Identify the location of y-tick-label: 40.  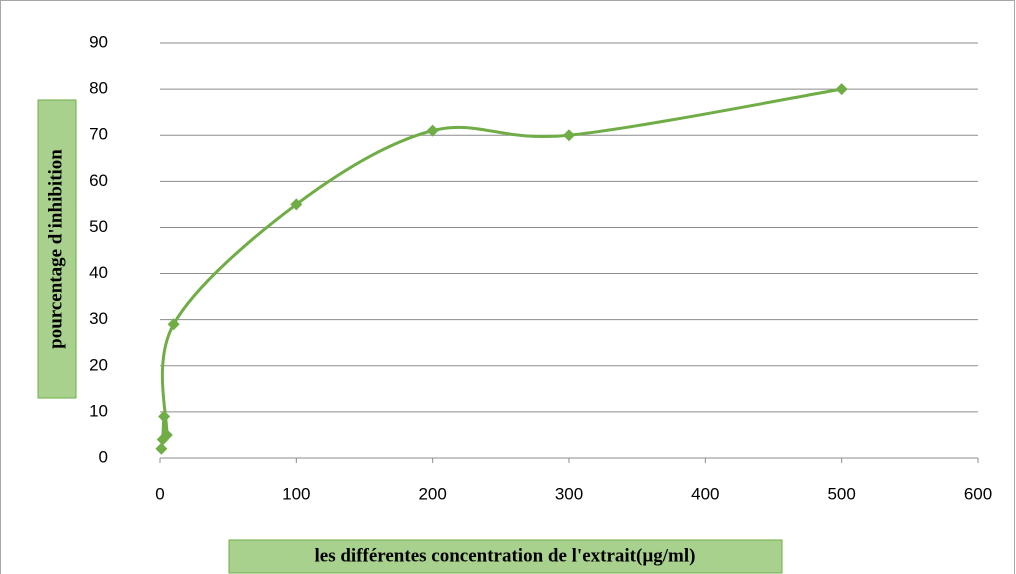
(98, 272).